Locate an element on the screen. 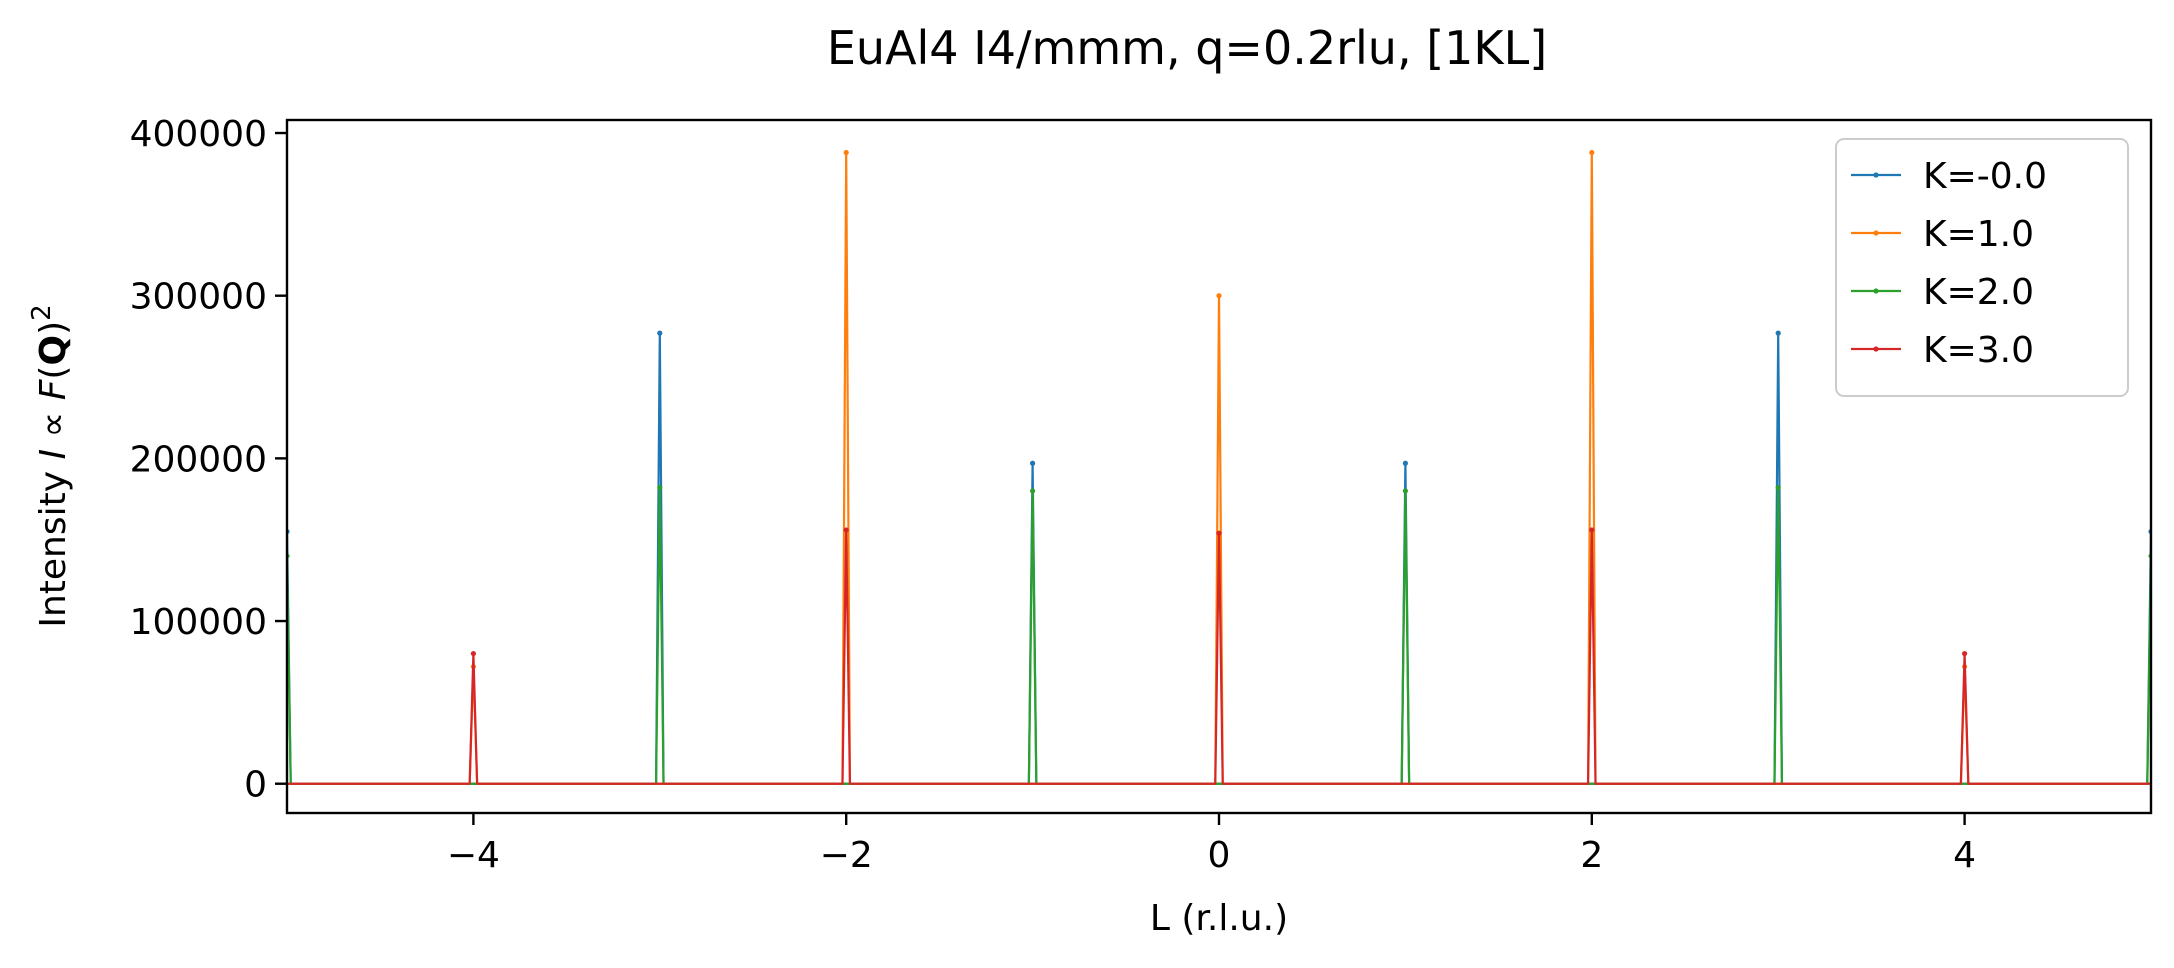 This screenshot has width=2174, height=968. y-axis-label-paren-open: ( is located at coordinates (53, 373).